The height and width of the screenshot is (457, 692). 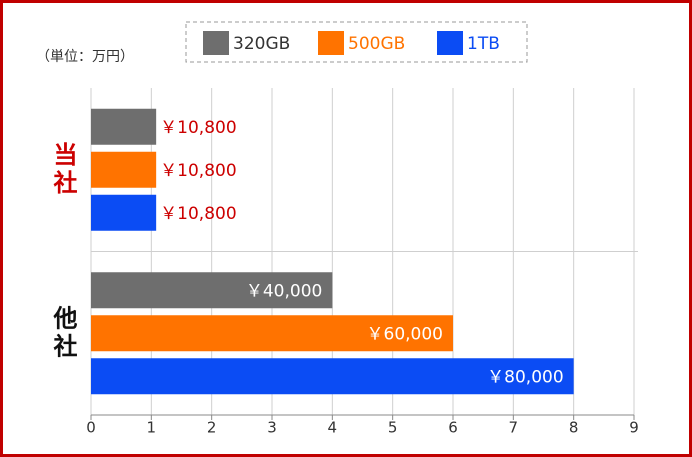 What do you see at coordinates (63, 333) in the screenshot?
I see `category-label: 他社` at bounding box center [63, 333].